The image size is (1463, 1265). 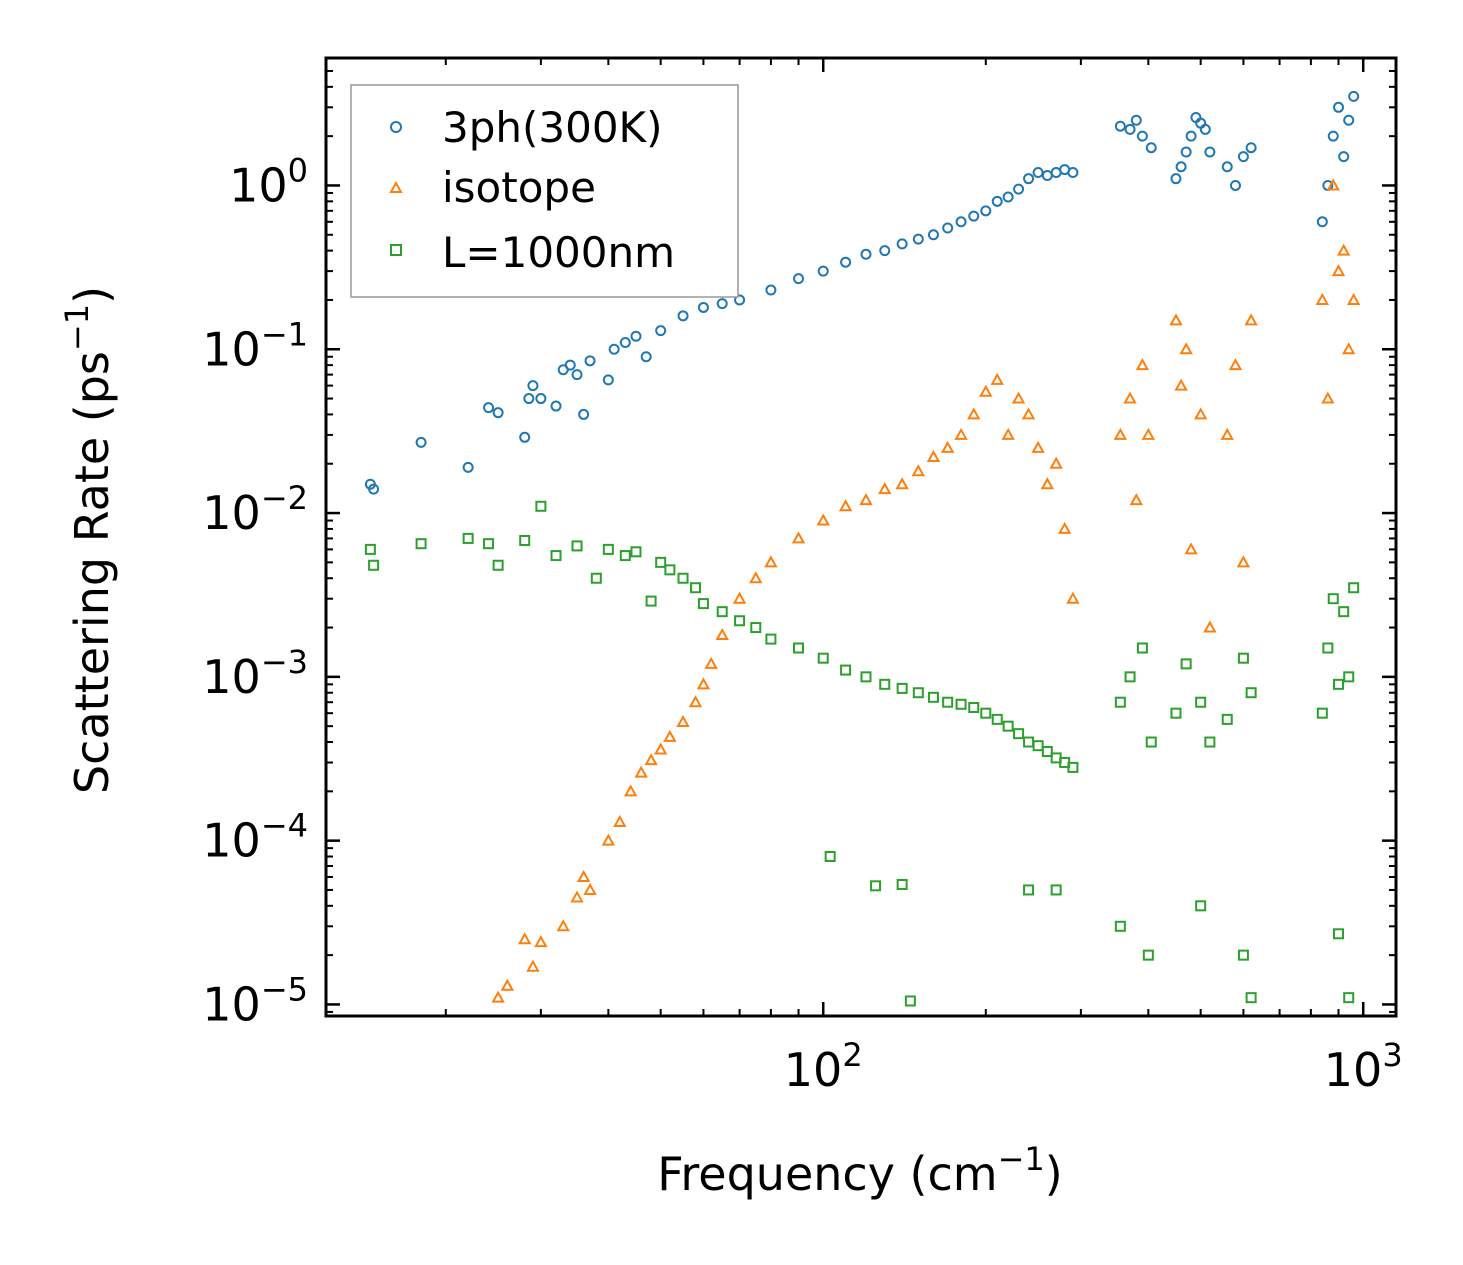 What do you see at coordinates (231, 513) in the screenshot?
I see `tick-label-base: 10` at bounding box center [231, 513].